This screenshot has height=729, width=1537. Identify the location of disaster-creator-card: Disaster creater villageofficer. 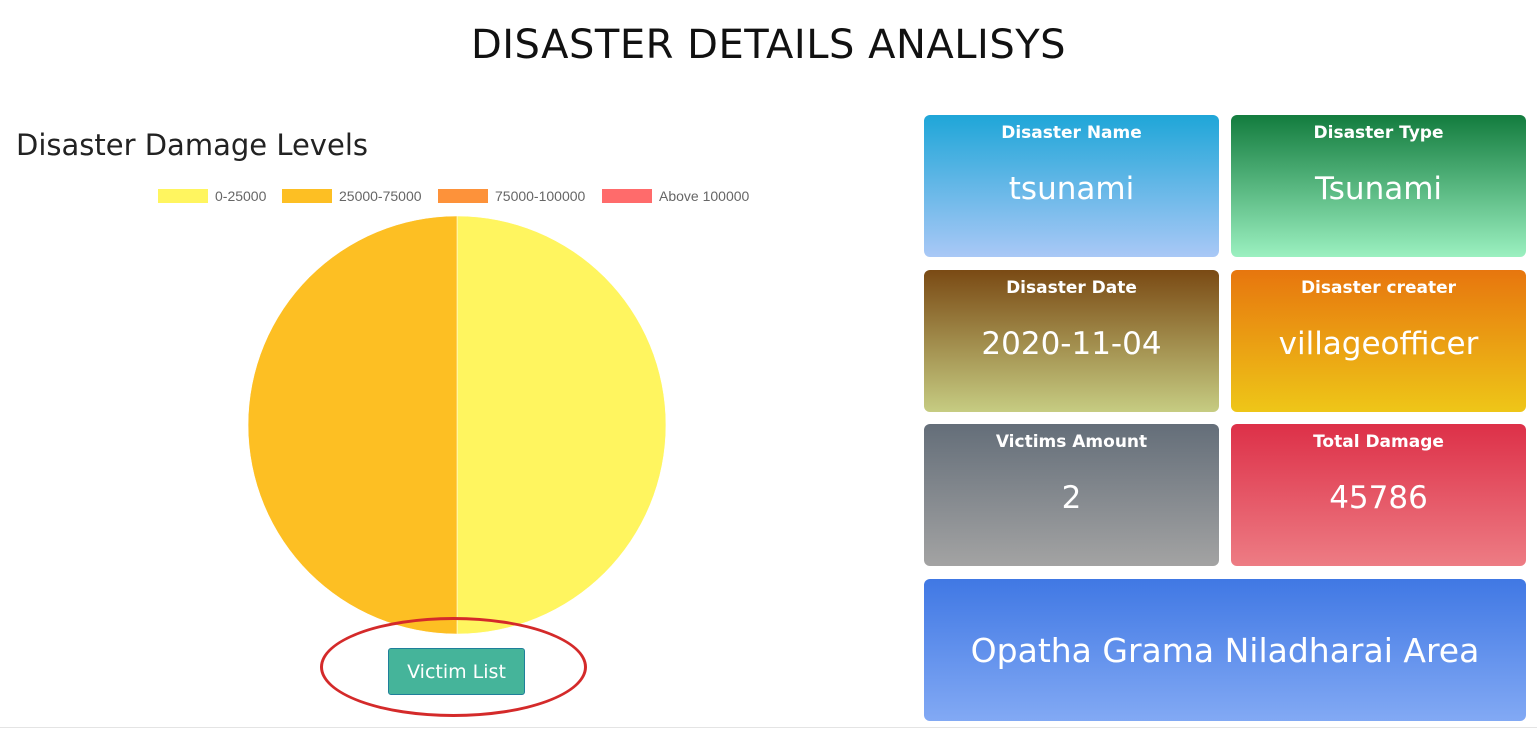
(1378, 341).